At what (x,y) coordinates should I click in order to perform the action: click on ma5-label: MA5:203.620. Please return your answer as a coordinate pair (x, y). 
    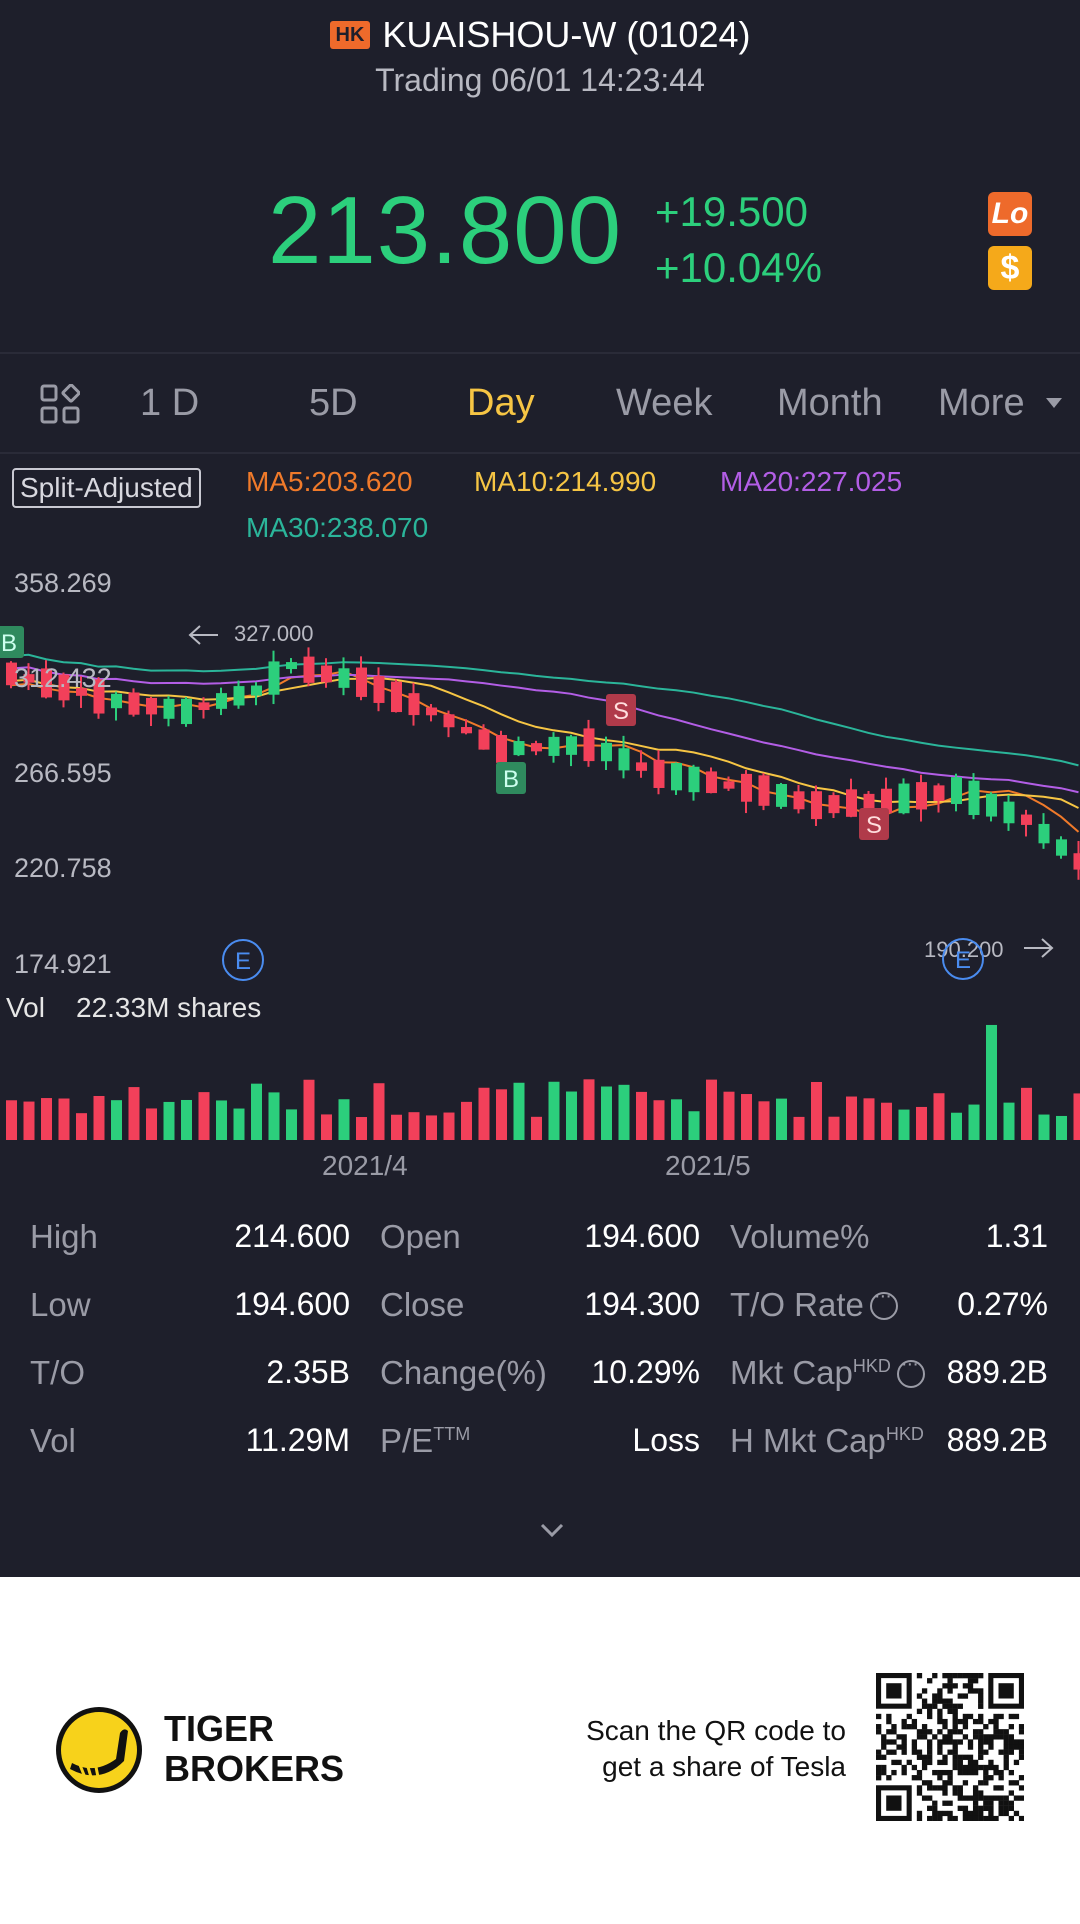
    Looking at the image, I should click on (329, 481).